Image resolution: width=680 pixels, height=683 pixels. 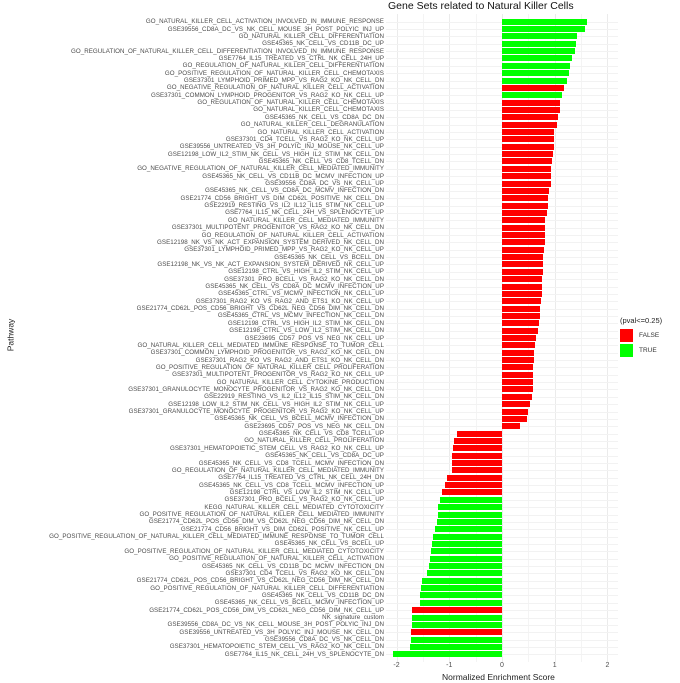 I want to click on legend-label-false: FALSE, so click(x=649, y=335).